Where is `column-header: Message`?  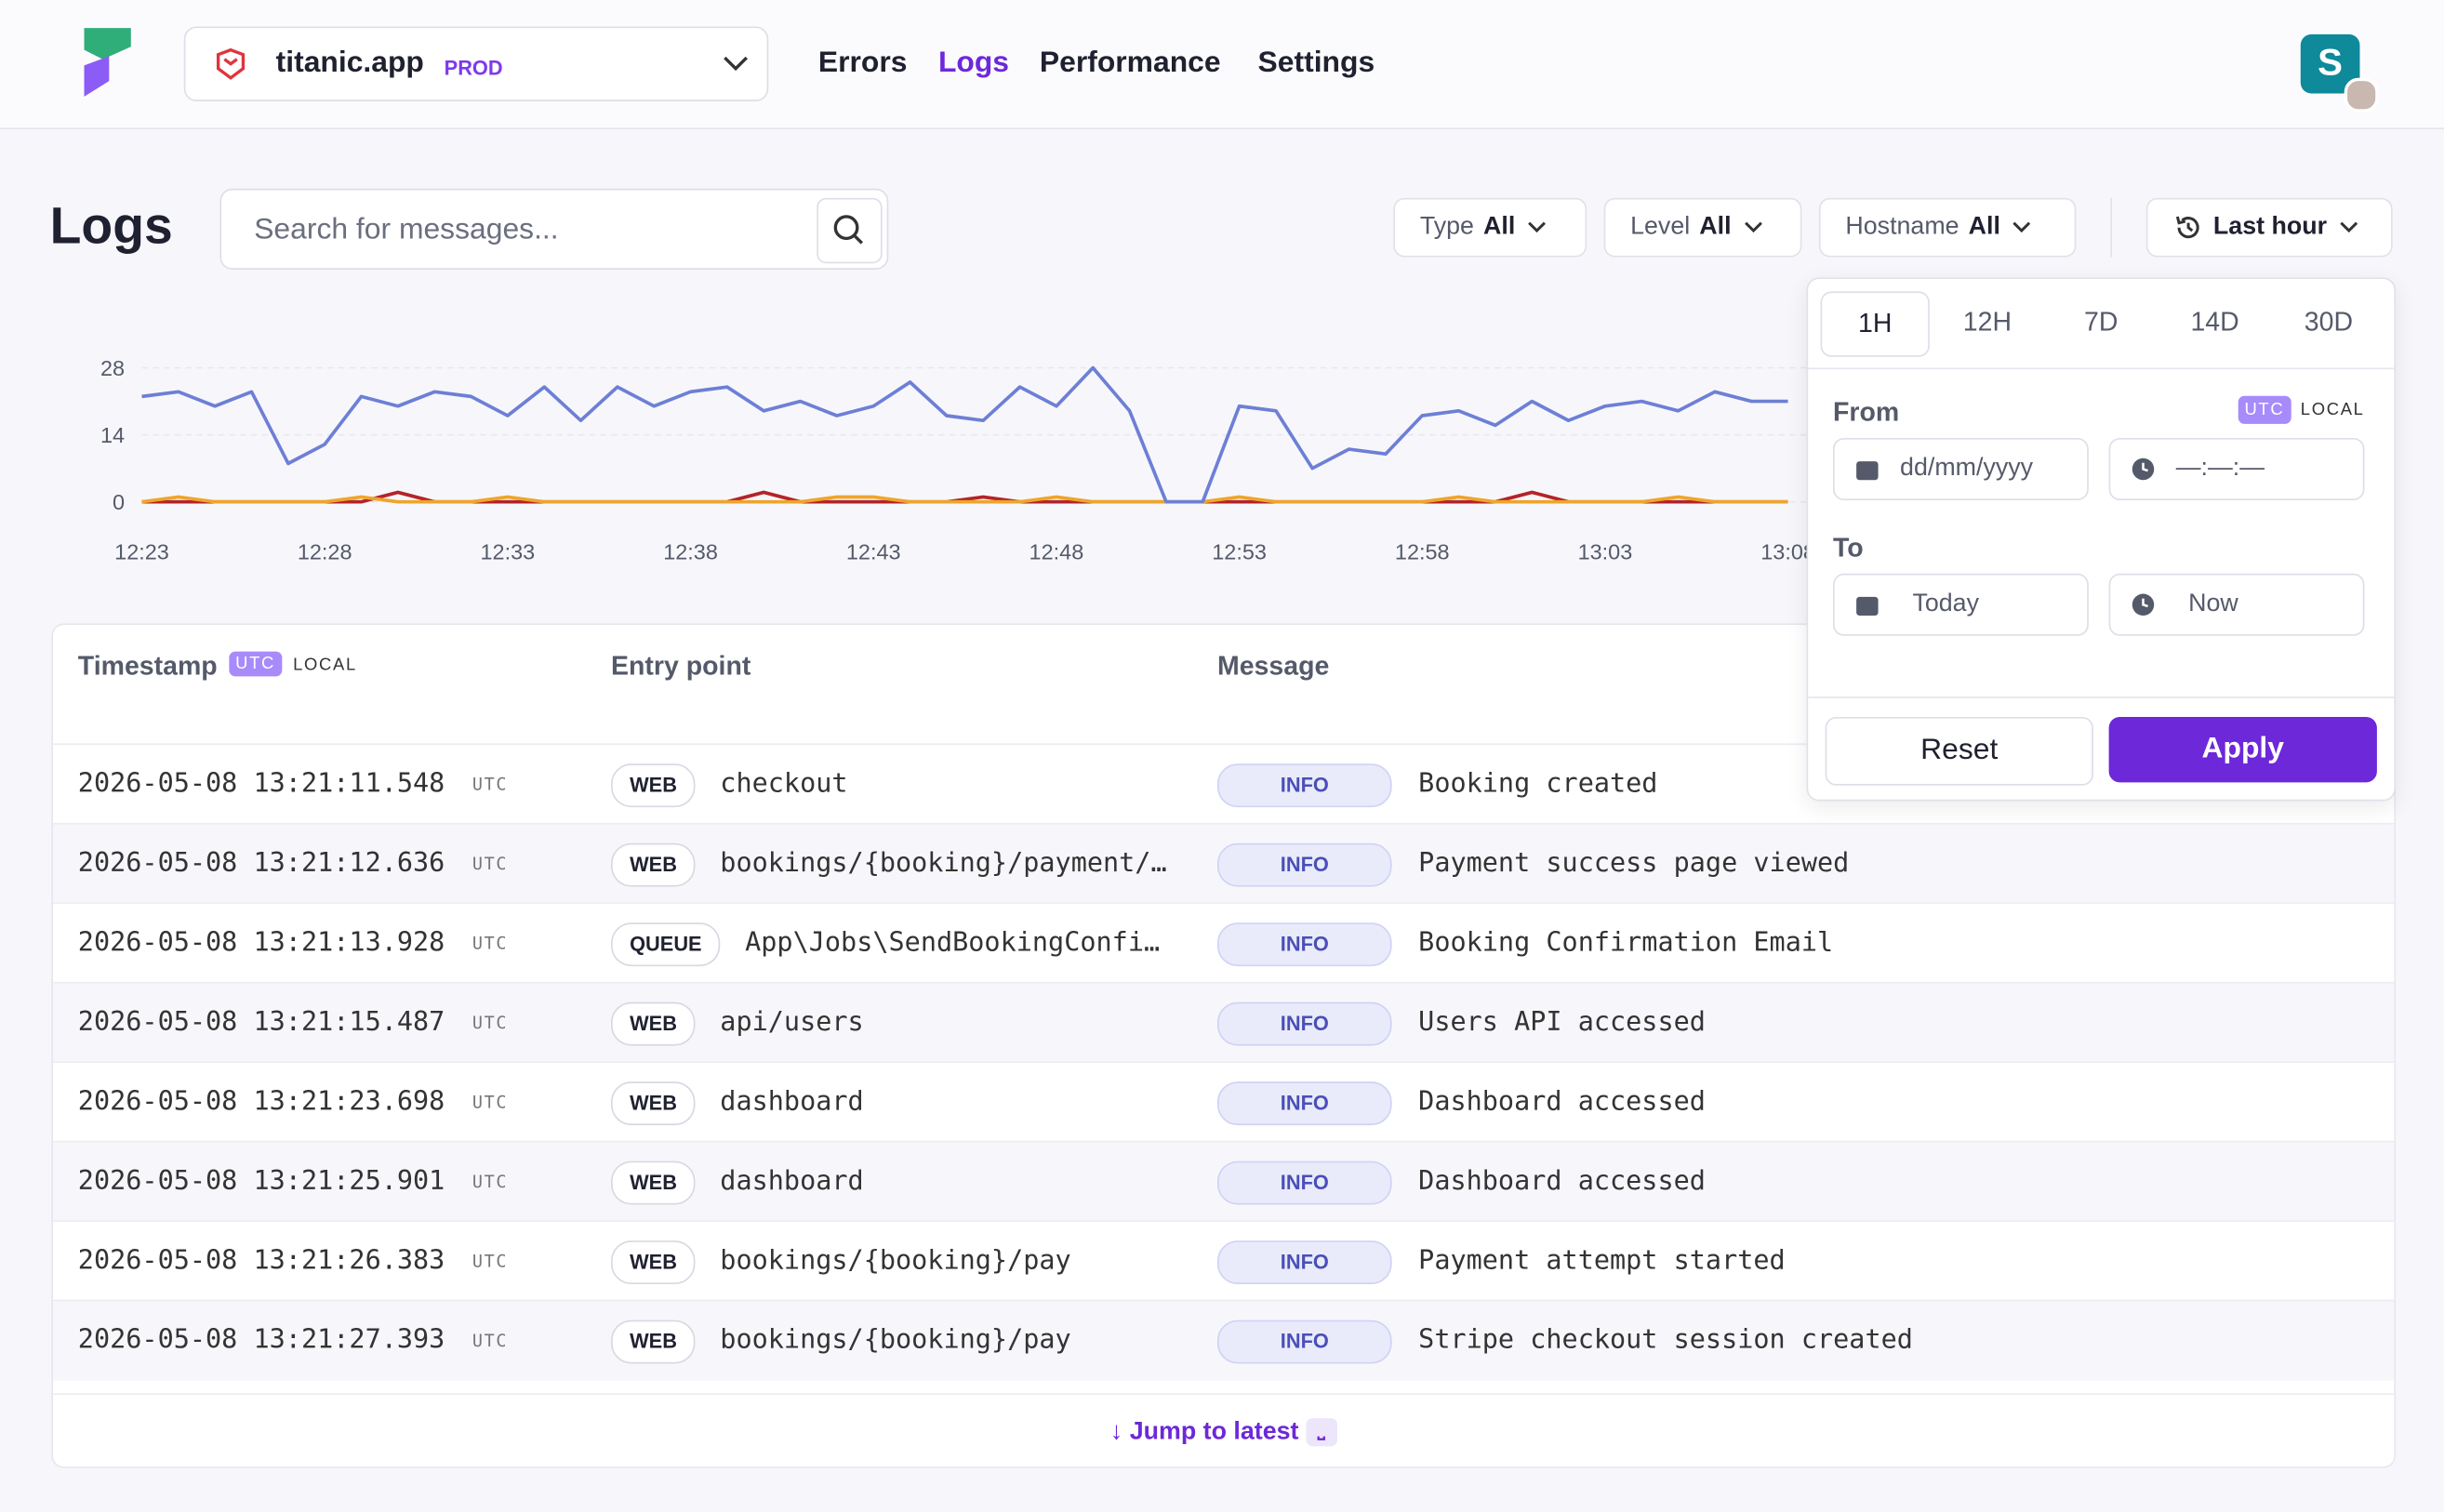 column-header: Message is located at coordinates (1273, 666).